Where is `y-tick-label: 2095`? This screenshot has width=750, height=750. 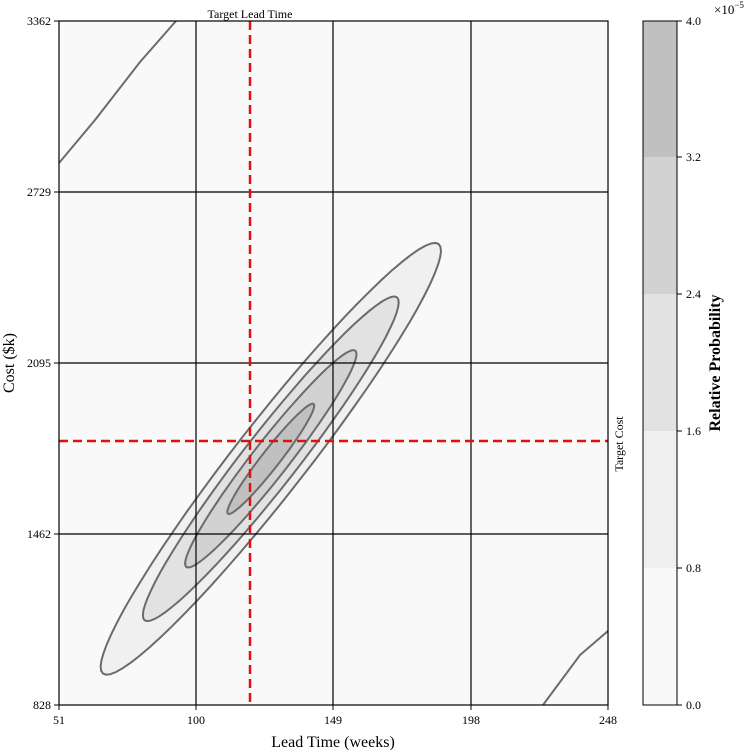
y-tick-label: 2095 is located at coordinates (39, 363).